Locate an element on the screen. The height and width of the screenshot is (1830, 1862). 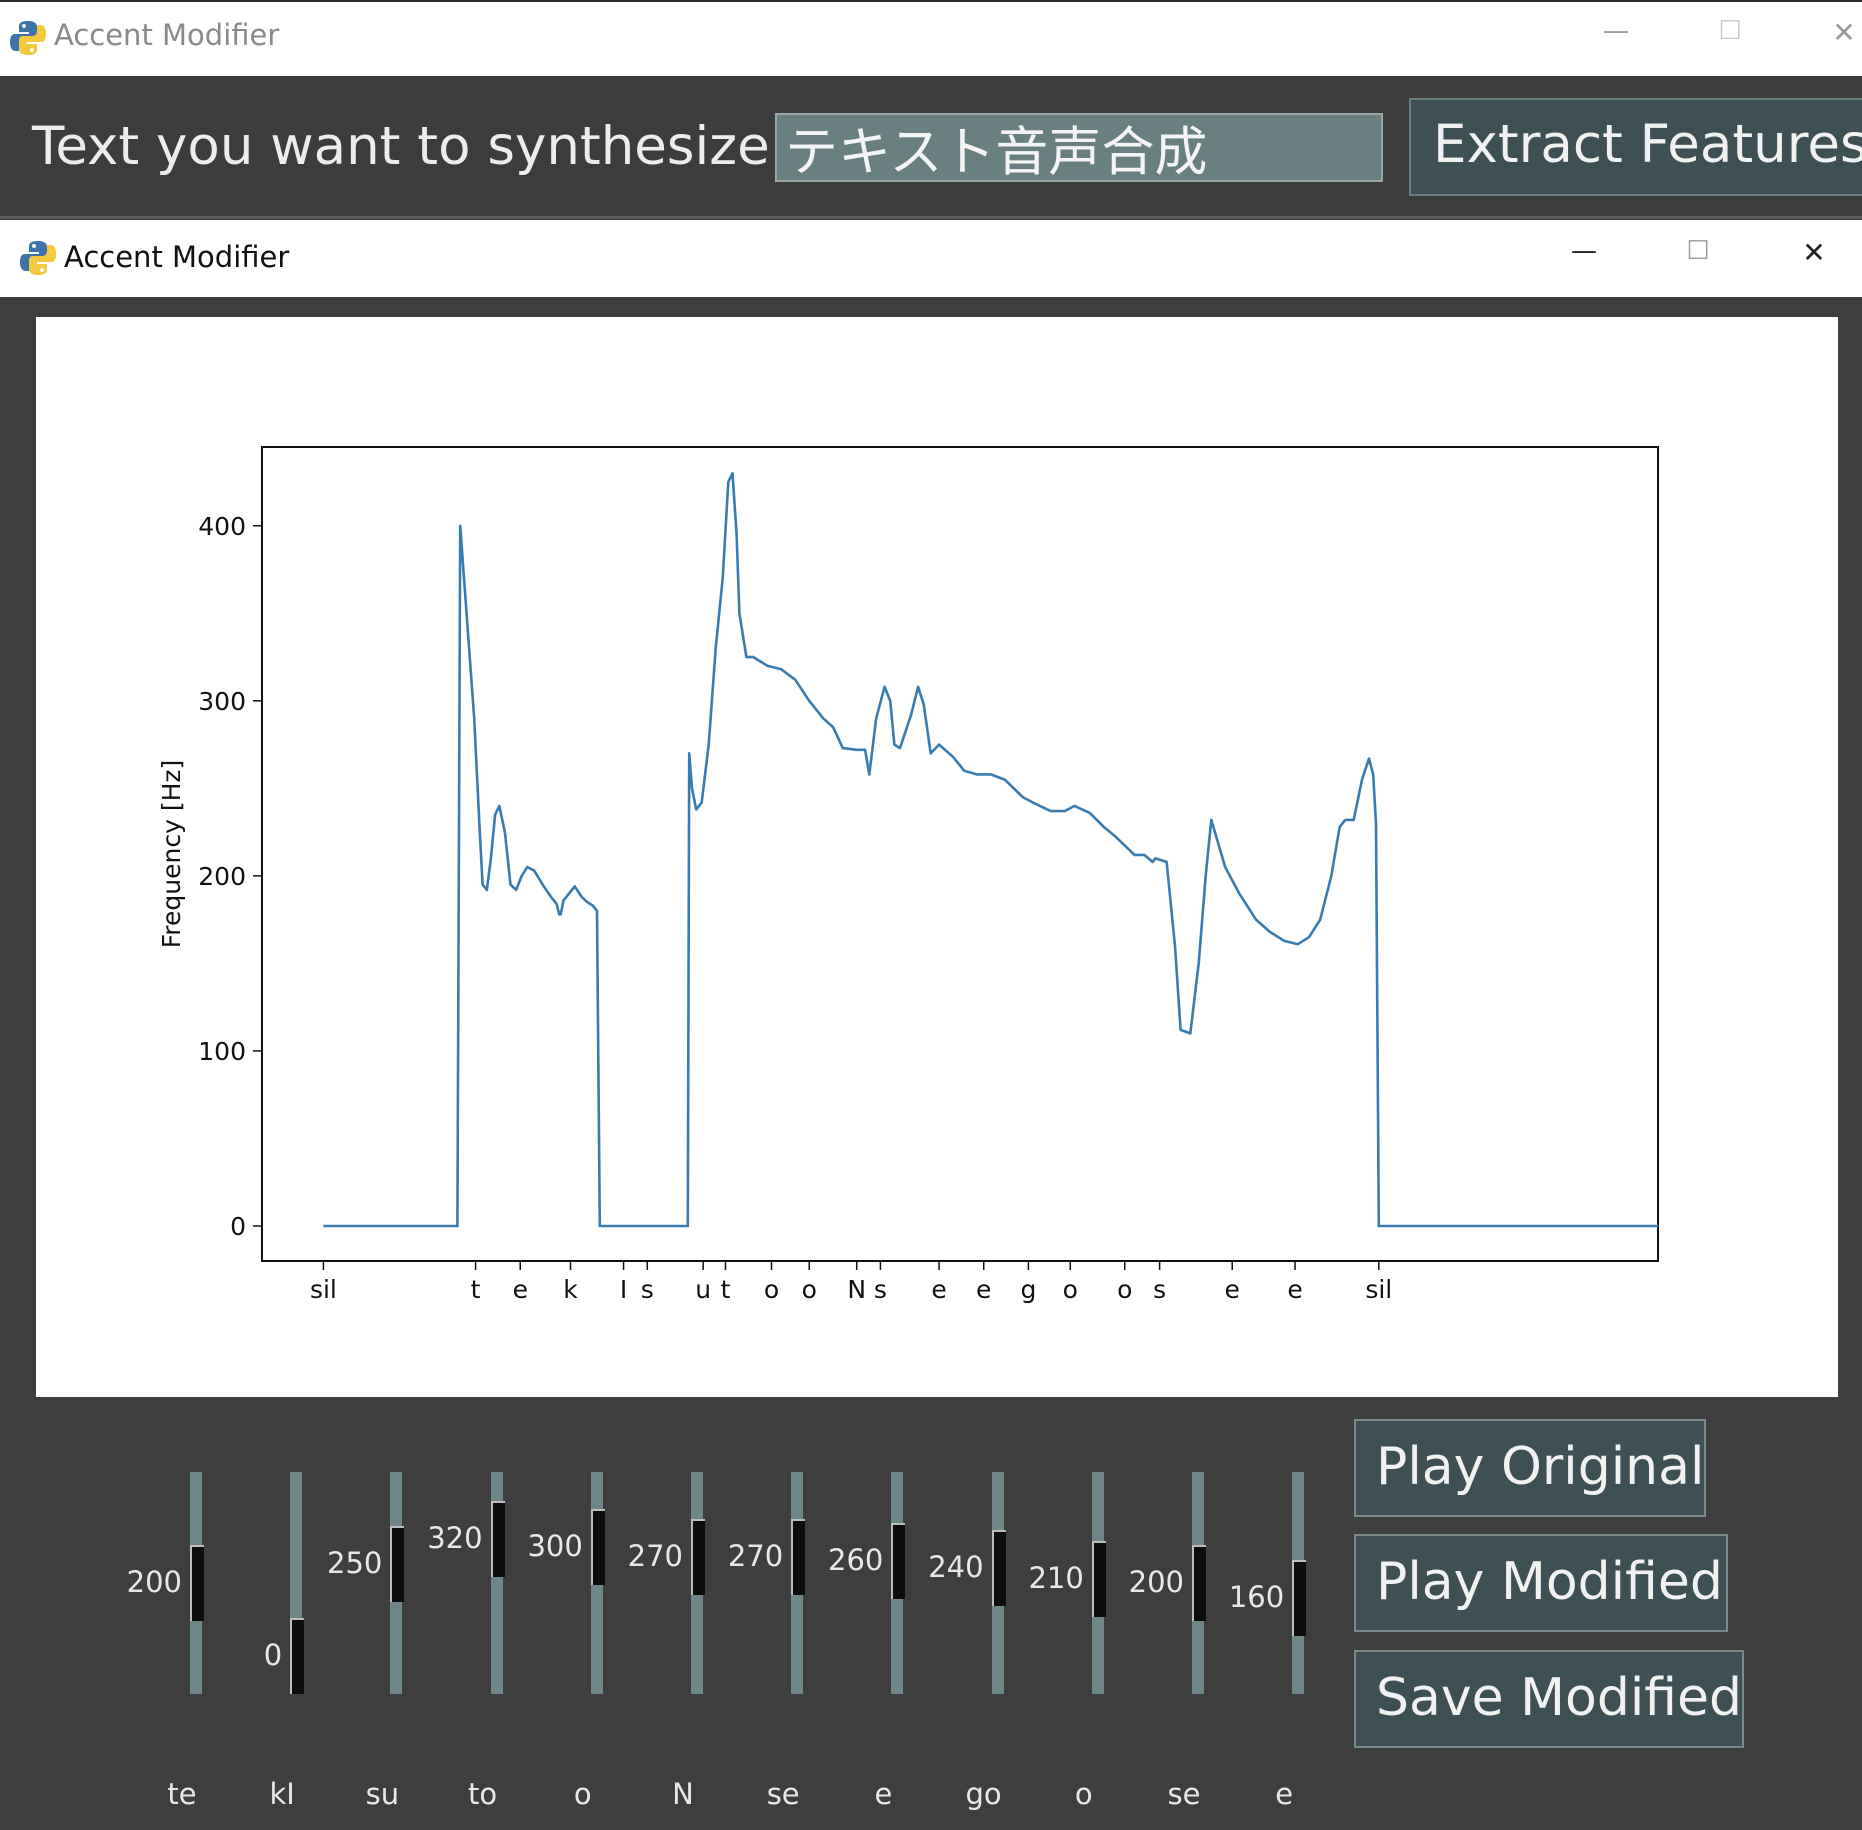
main-window-title: Accent Modifier is located at coordinates (167, 35).